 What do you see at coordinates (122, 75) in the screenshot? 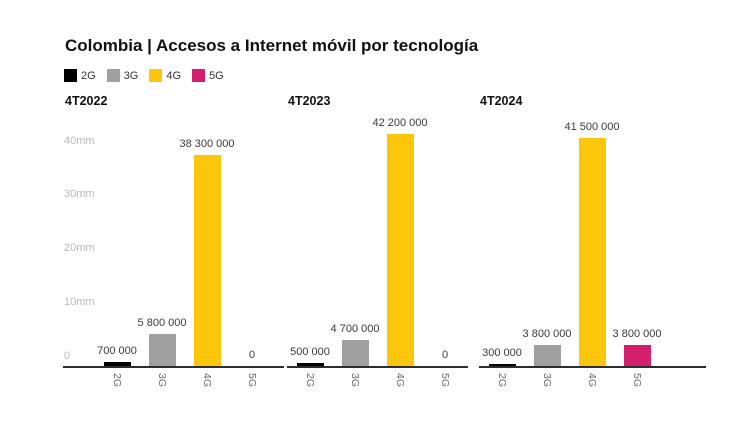
I see `legend-item-3g: 3G` at bounding box center [122, 75].